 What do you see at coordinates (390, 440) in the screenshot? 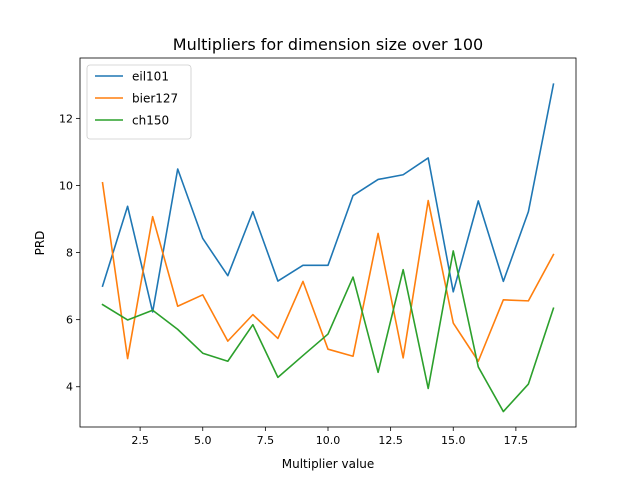
I see `x-tick-label: 12.5` at bounding box center [390, 440].